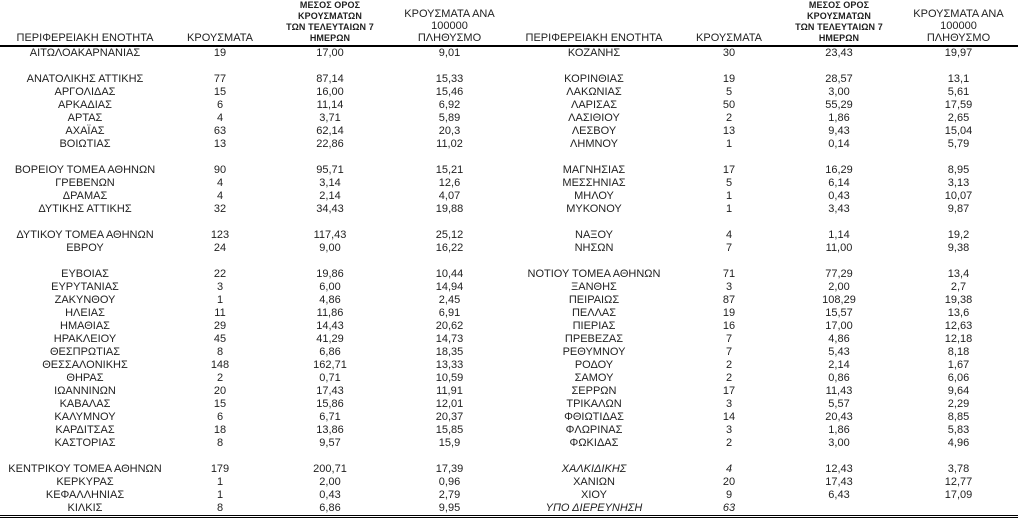  Describe the element at coordinates (839, 235) in the screenshot. I see `avg7-cell: 1,14` at that location.